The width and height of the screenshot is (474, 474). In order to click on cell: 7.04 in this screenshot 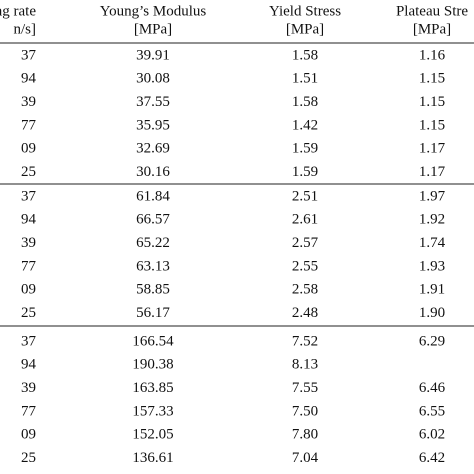, I will do `click(305, 458)`.